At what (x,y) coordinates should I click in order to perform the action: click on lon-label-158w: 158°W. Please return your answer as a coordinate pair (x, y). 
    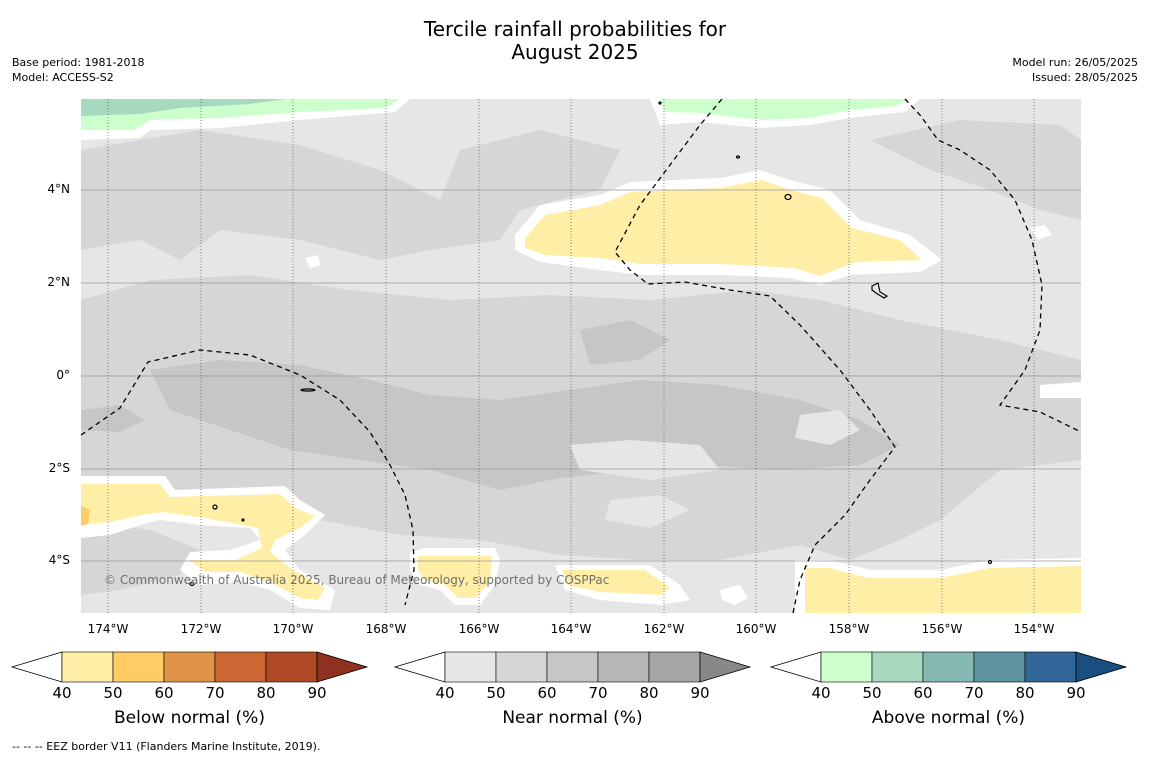
    Looking at the image, I should click on (849, 629).